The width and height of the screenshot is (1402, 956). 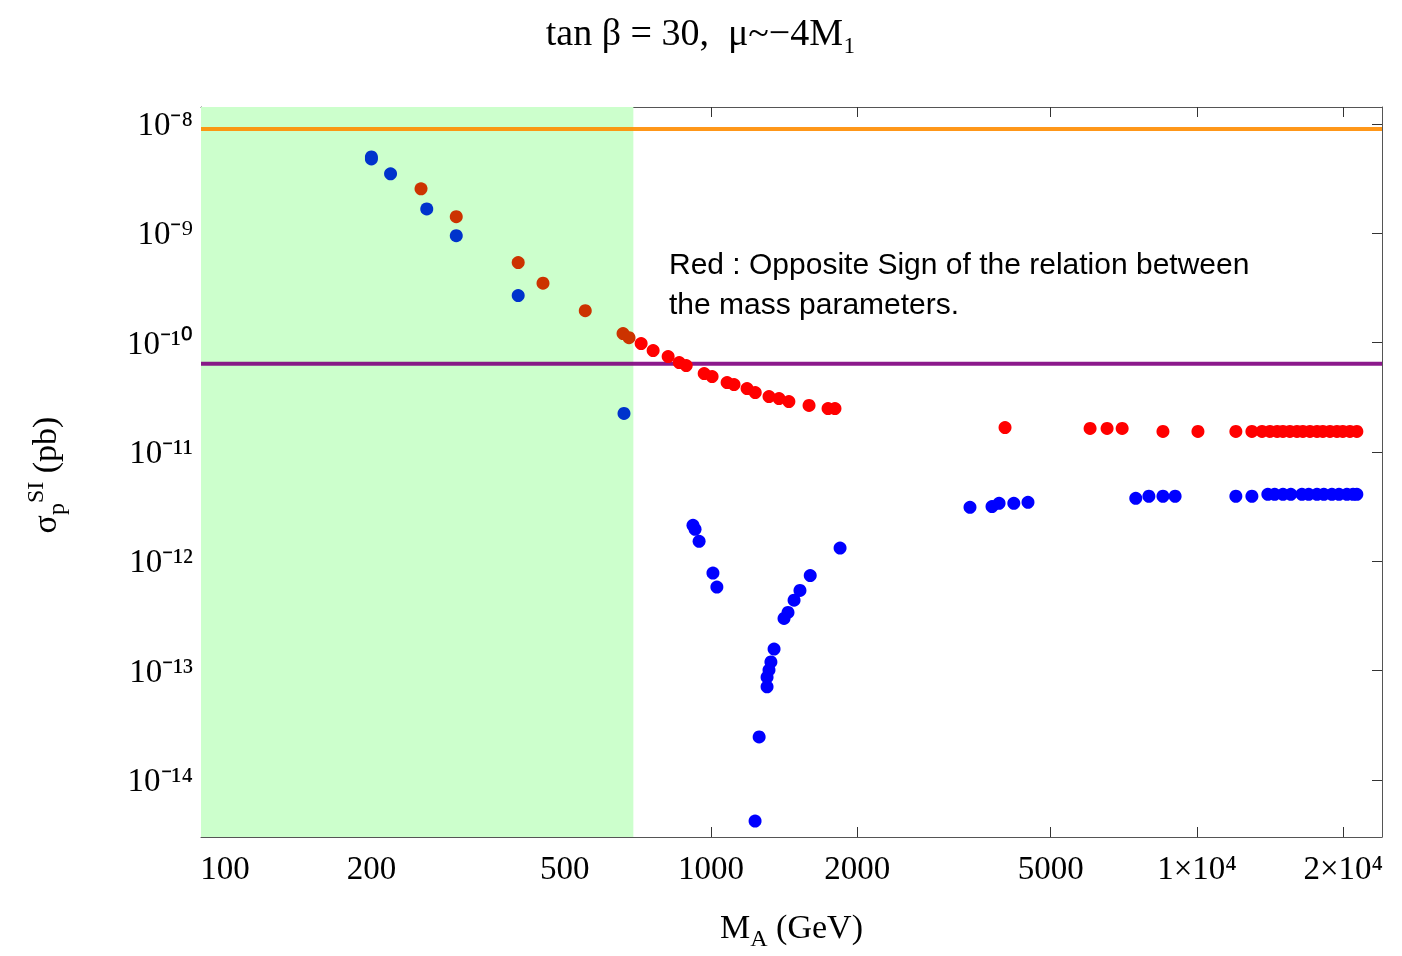 I want to click on y-tick-label: 10⁻¹⁰, so click(x=160, y=342).